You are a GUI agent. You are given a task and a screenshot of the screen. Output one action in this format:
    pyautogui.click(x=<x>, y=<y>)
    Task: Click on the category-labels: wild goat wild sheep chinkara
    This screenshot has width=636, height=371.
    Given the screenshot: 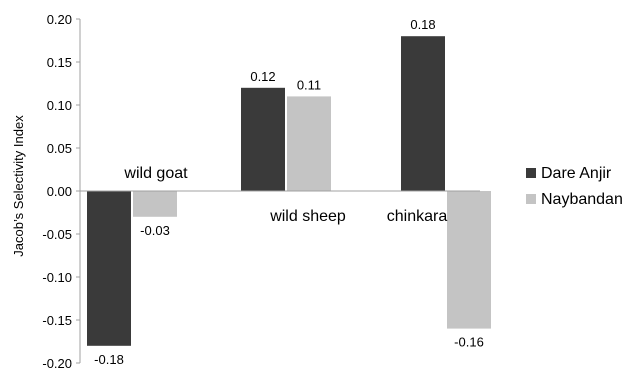 What is the action you would take?
    pyautogui.click(x=285, y=195)
    